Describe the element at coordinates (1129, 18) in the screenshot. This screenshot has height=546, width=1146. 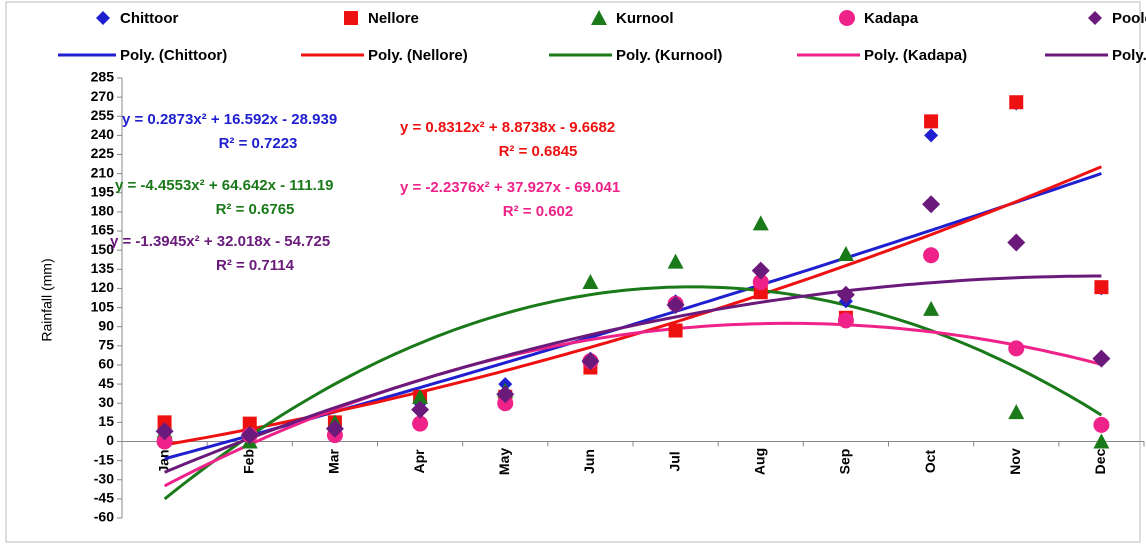
I see `legend-label: Pooled` at that location.